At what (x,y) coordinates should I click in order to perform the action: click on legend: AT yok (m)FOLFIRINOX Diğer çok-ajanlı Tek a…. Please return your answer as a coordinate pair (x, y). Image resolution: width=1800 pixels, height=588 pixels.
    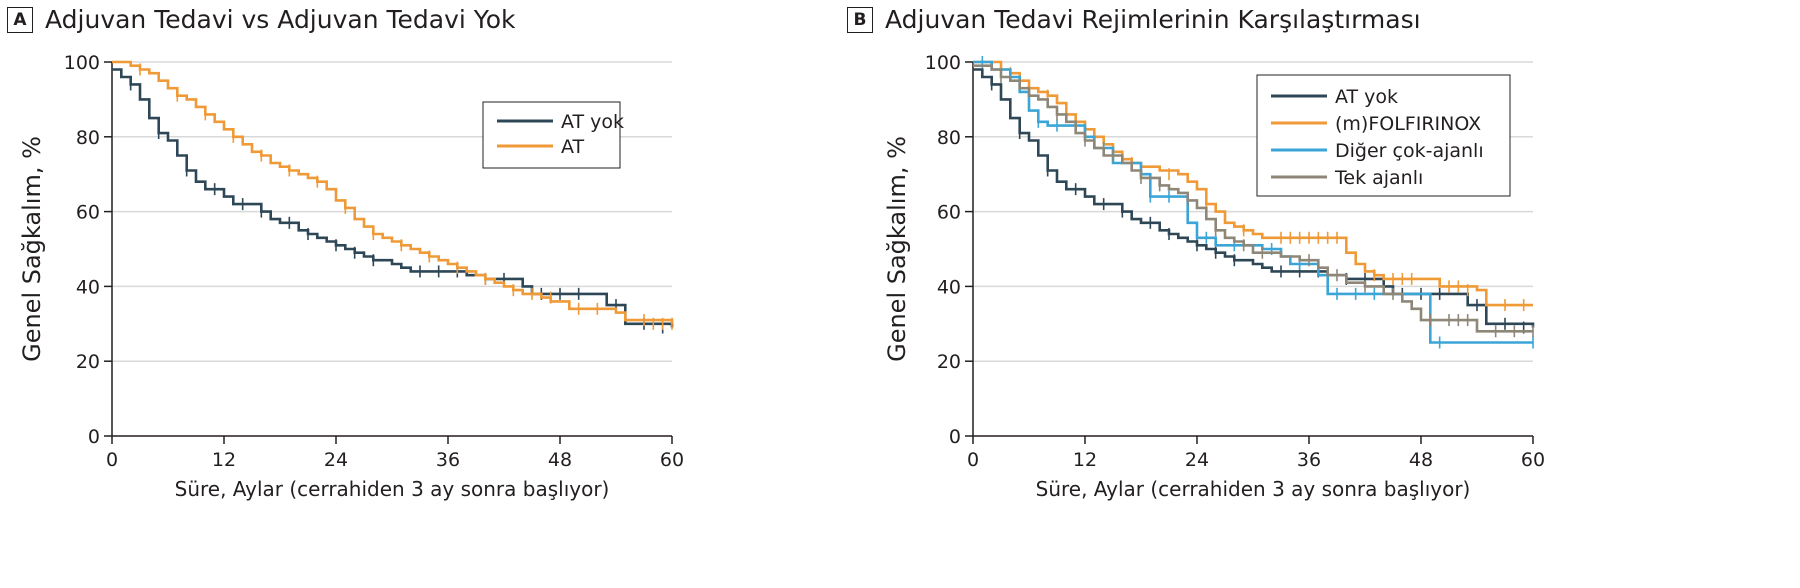
    Looking at the image, I should click on (1383, 135).